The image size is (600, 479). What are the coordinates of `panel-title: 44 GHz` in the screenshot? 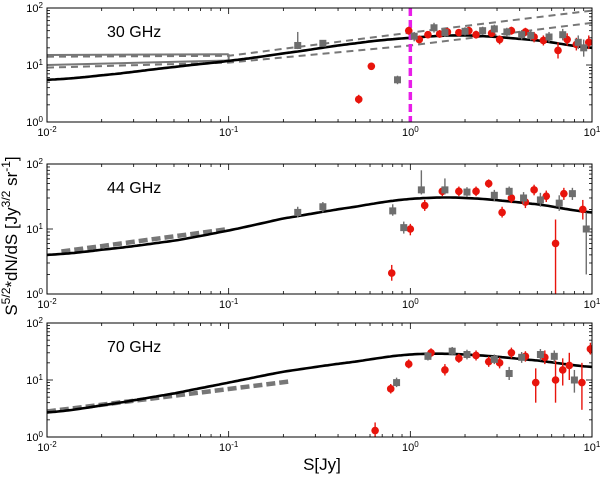 It's located at (134, 188).